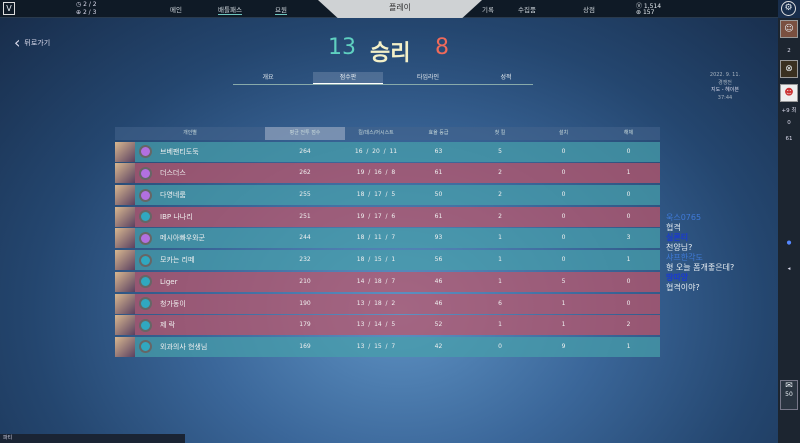 The height and width of the screenshot is (443, 800). What do you see at coordinates (390, 53) in the screenshot?
I see `result-label: 승리` at bounding box center [390, 53].